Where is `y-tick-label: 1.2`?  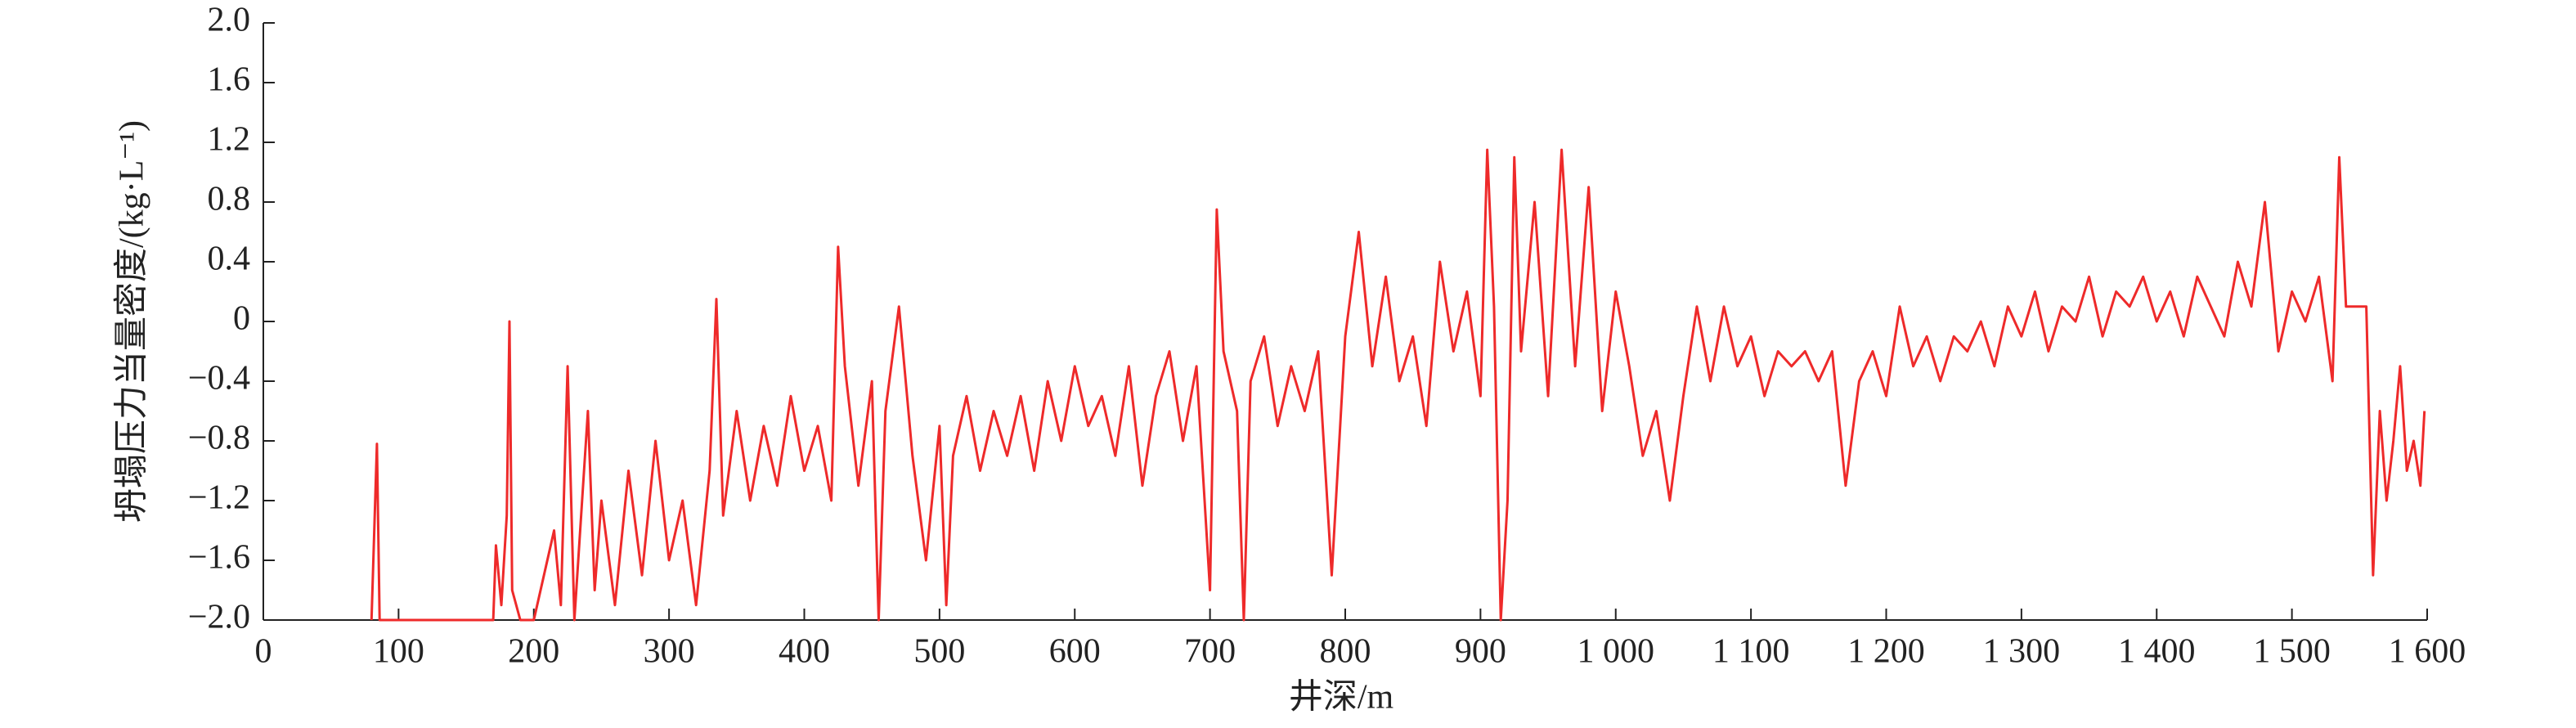
y-tick-label: 1.2 is located at coordinates (230, 140).